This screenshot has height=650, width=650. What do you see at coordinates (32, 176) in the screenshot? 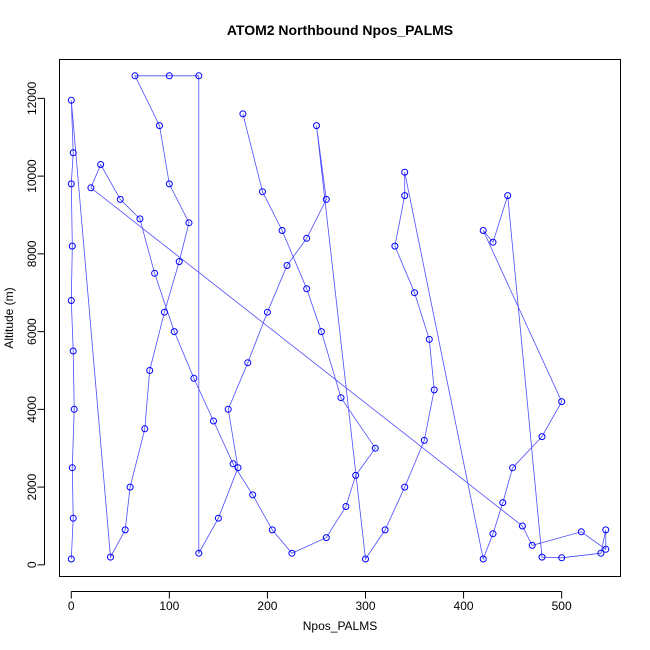
I see `y-tick-label: 10000` at bounding box center [32, 176].